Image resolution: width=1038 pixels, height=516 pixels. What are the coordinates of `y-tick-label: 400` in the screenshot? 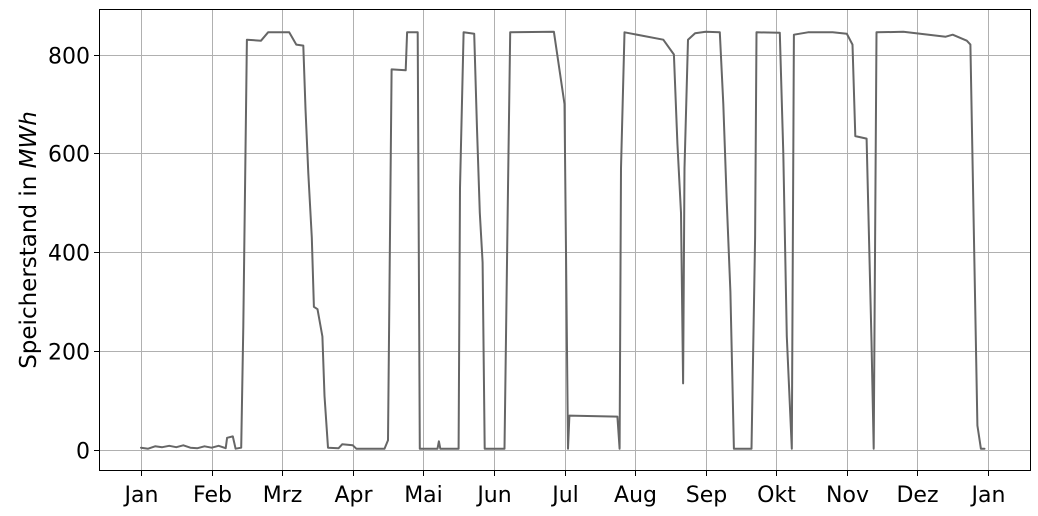 It's located at (69, 254).